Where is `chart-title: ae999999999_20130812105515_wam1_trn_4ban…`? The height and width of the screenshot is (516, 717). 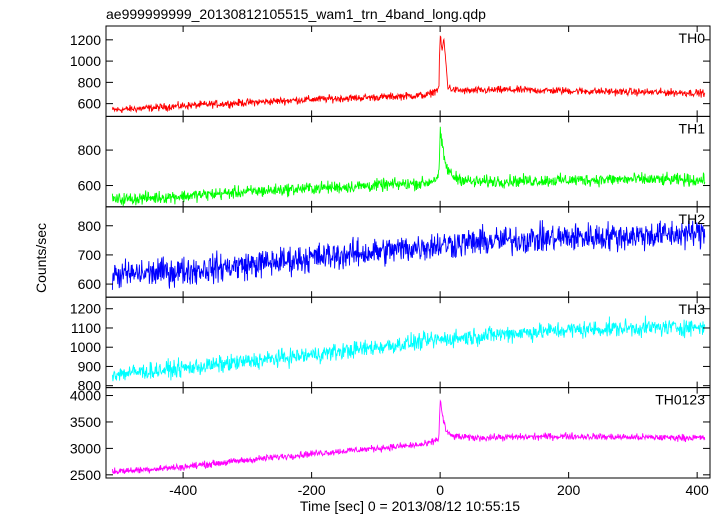
chart-title: ae999999999_20130812105515_wam1_trn_4ban… is located at coordinates (296, 14).